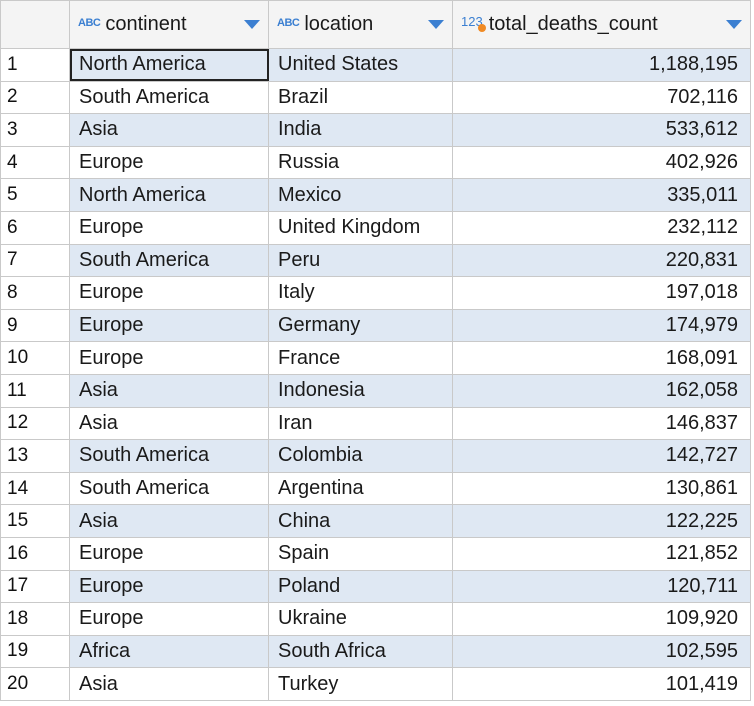 The width and height of the screenshot is (754, 706). I want to click on table-row: 18 Europe Ukraine 109,920, so click(375, 619).